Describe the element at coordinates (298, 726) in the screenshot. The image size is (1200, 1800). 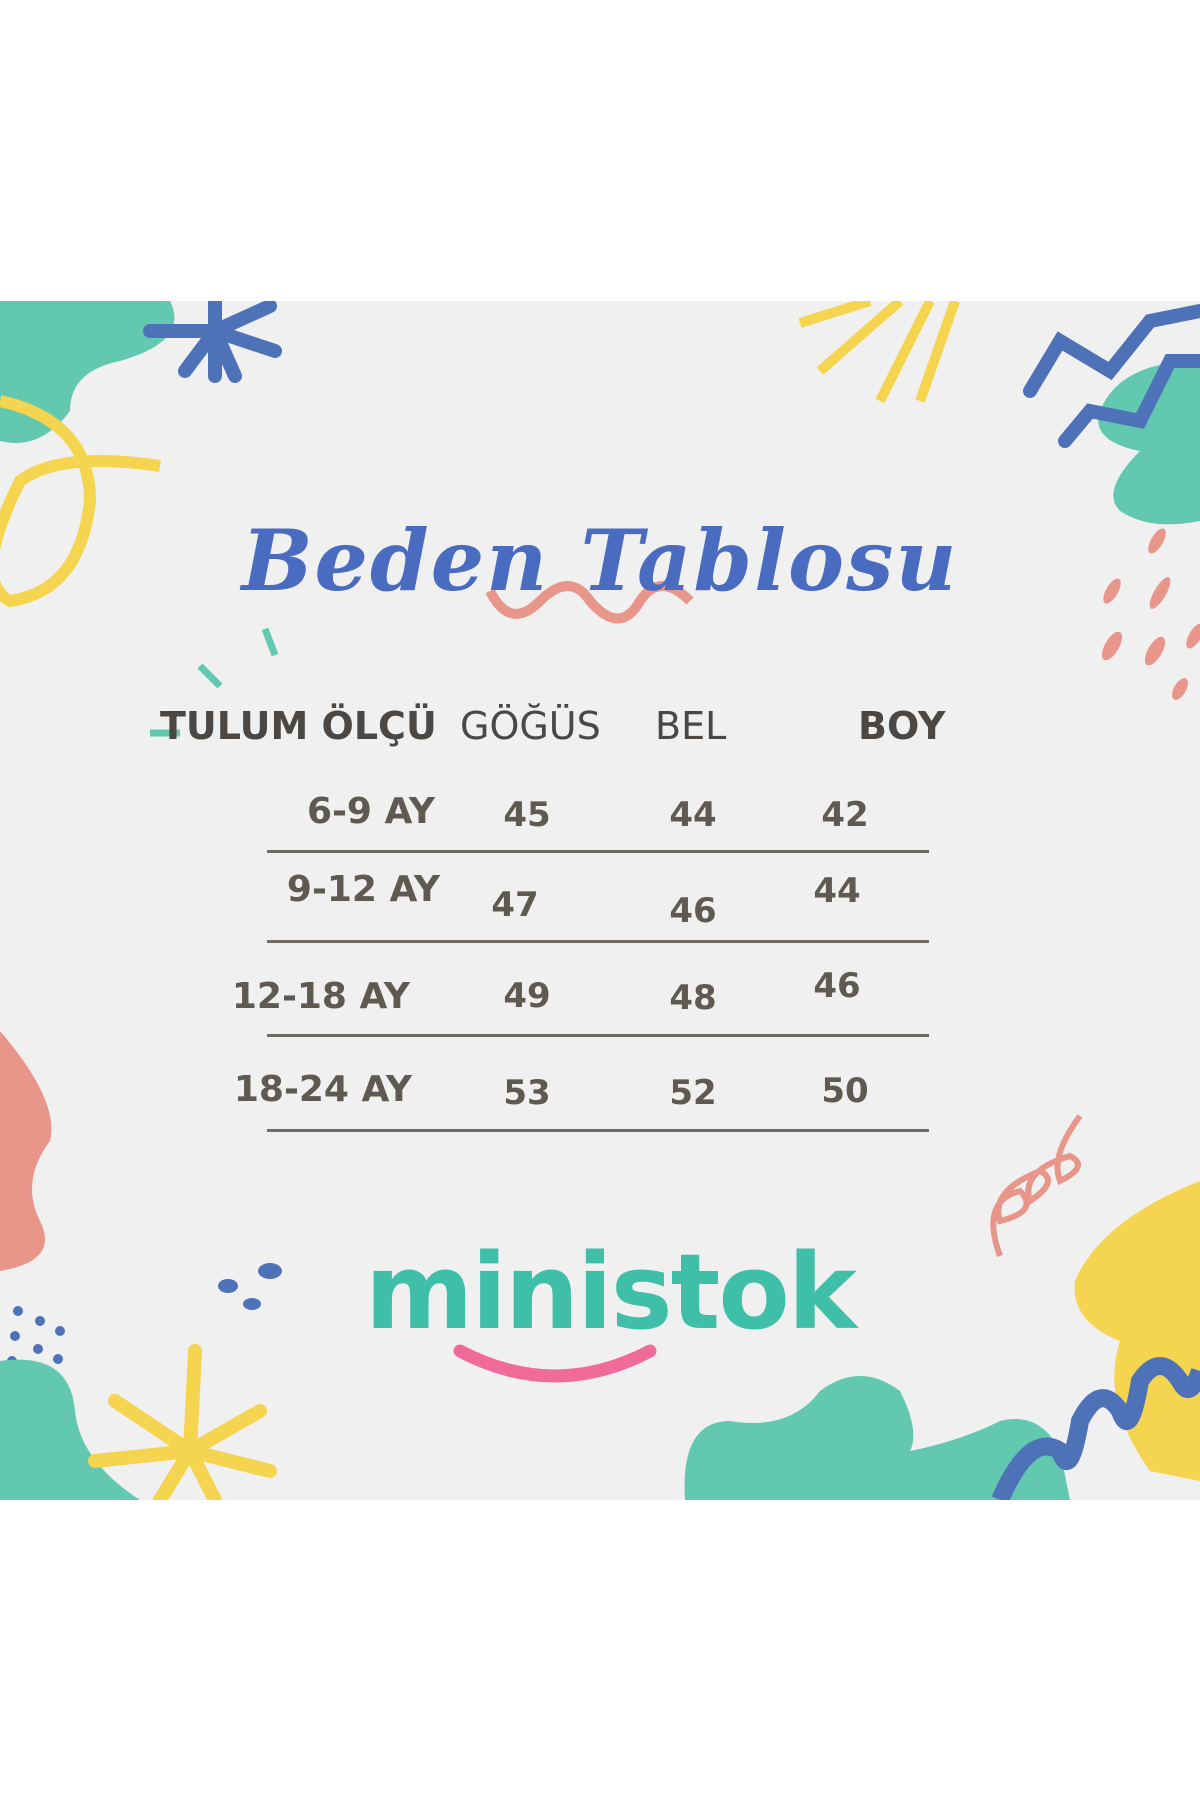
I see `header-tulum-olcu: TULUM ÖLÇÜ` at that location.